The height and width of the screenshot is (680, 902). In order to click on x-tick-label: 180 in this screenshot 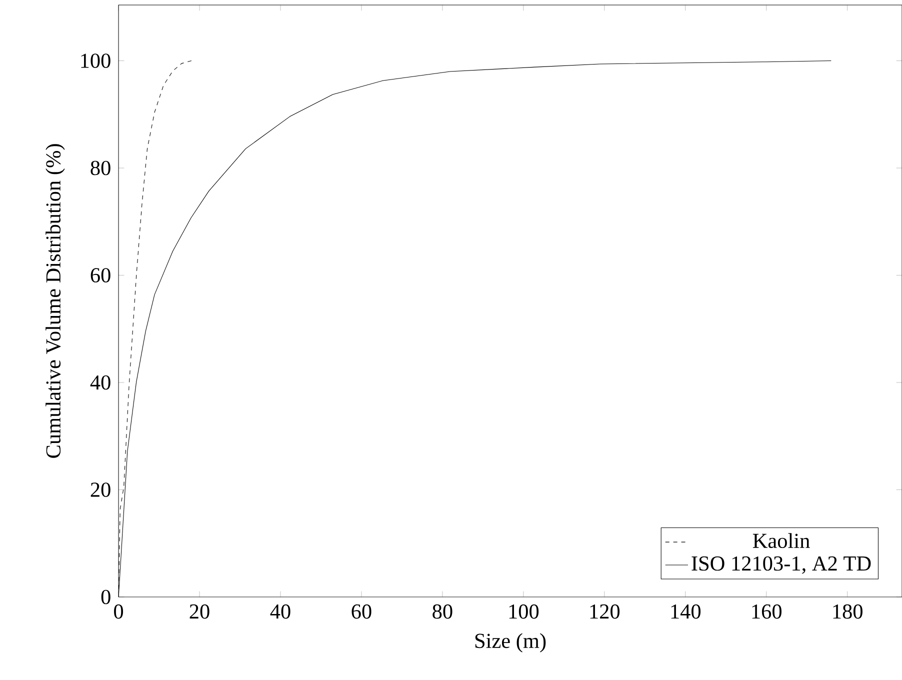, I will do `click(847, 611)`.